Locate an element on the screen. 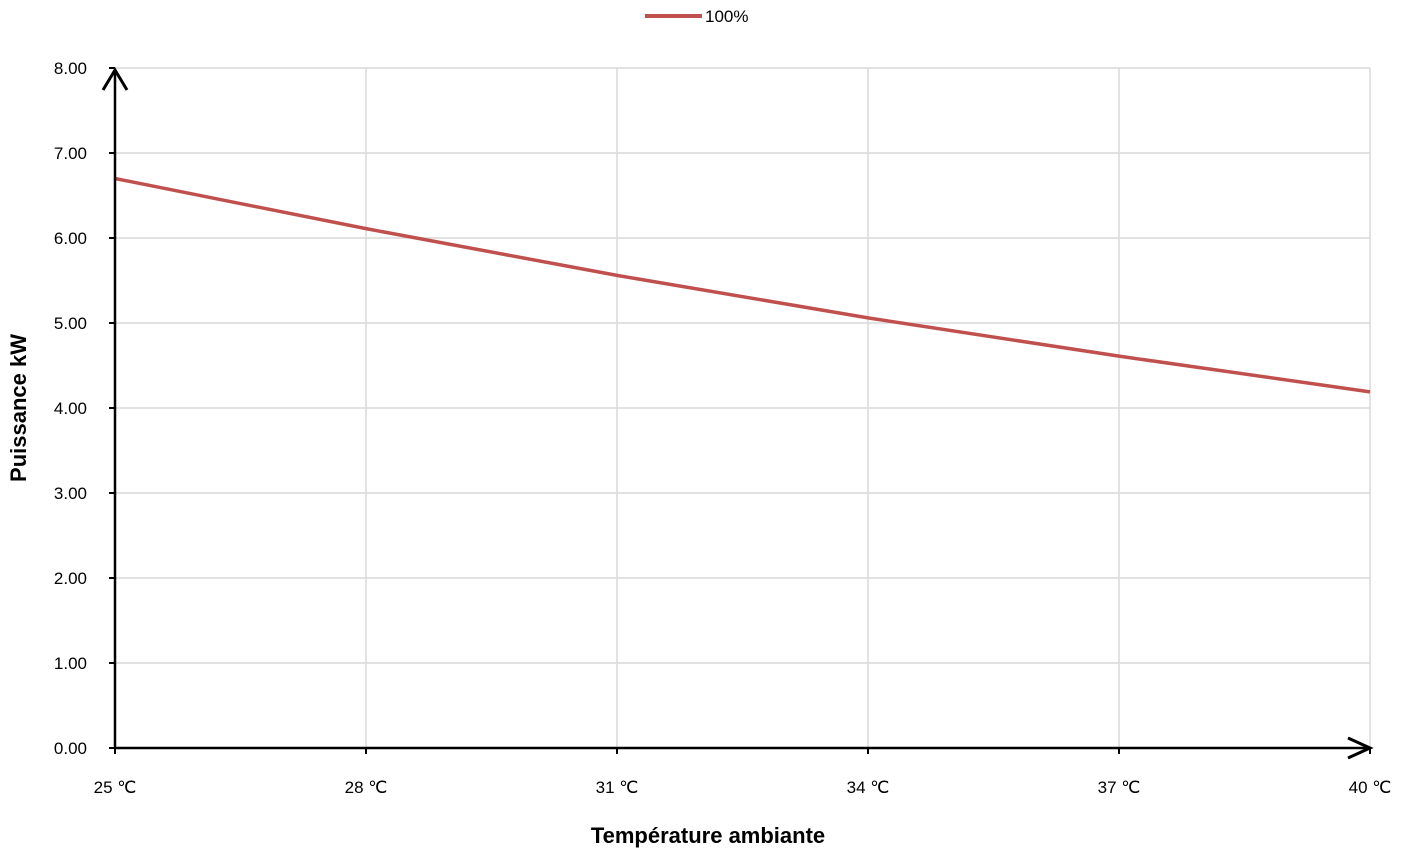 The height and width of the screenshot is (854, 1418). x-tick-label: 40 ℃ is located at coordinates (1370, 787).